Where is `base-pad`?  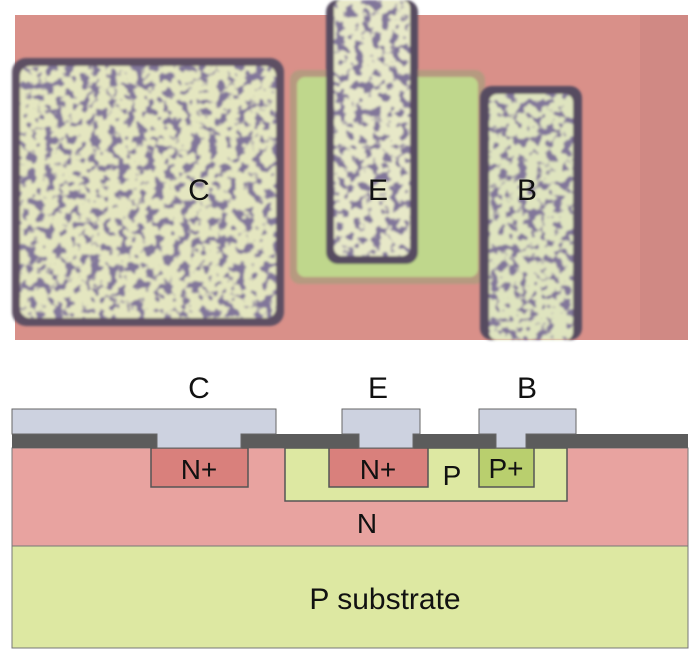 base-pad is located at coordinates (531, 213).